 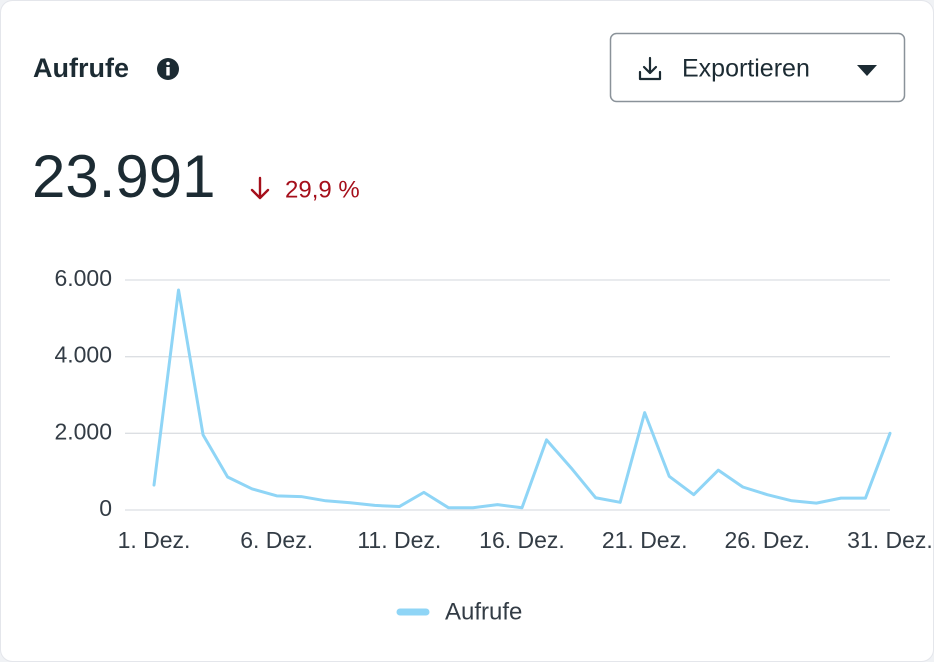 What do you see at coordinates (260, 188) in the screenshot?
I see `decrease-arrow` at bounding box center [260, 188].